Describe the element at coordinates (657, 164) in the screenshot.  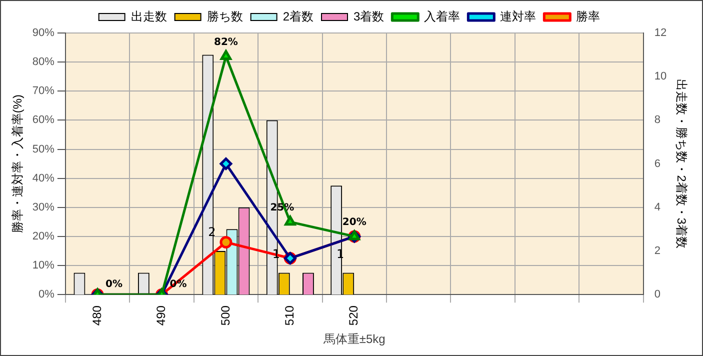
I see `y2-tick-label: 6` at that location.